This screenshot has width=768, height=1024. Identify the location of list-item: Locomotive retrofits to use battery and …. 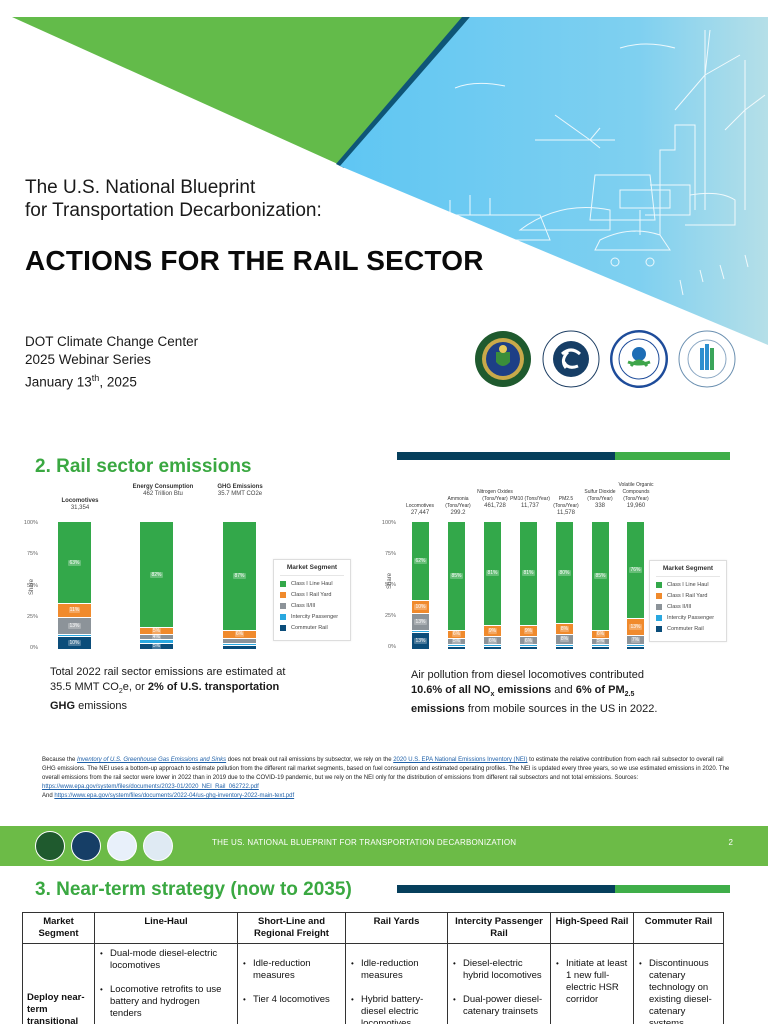
(166, 1002).